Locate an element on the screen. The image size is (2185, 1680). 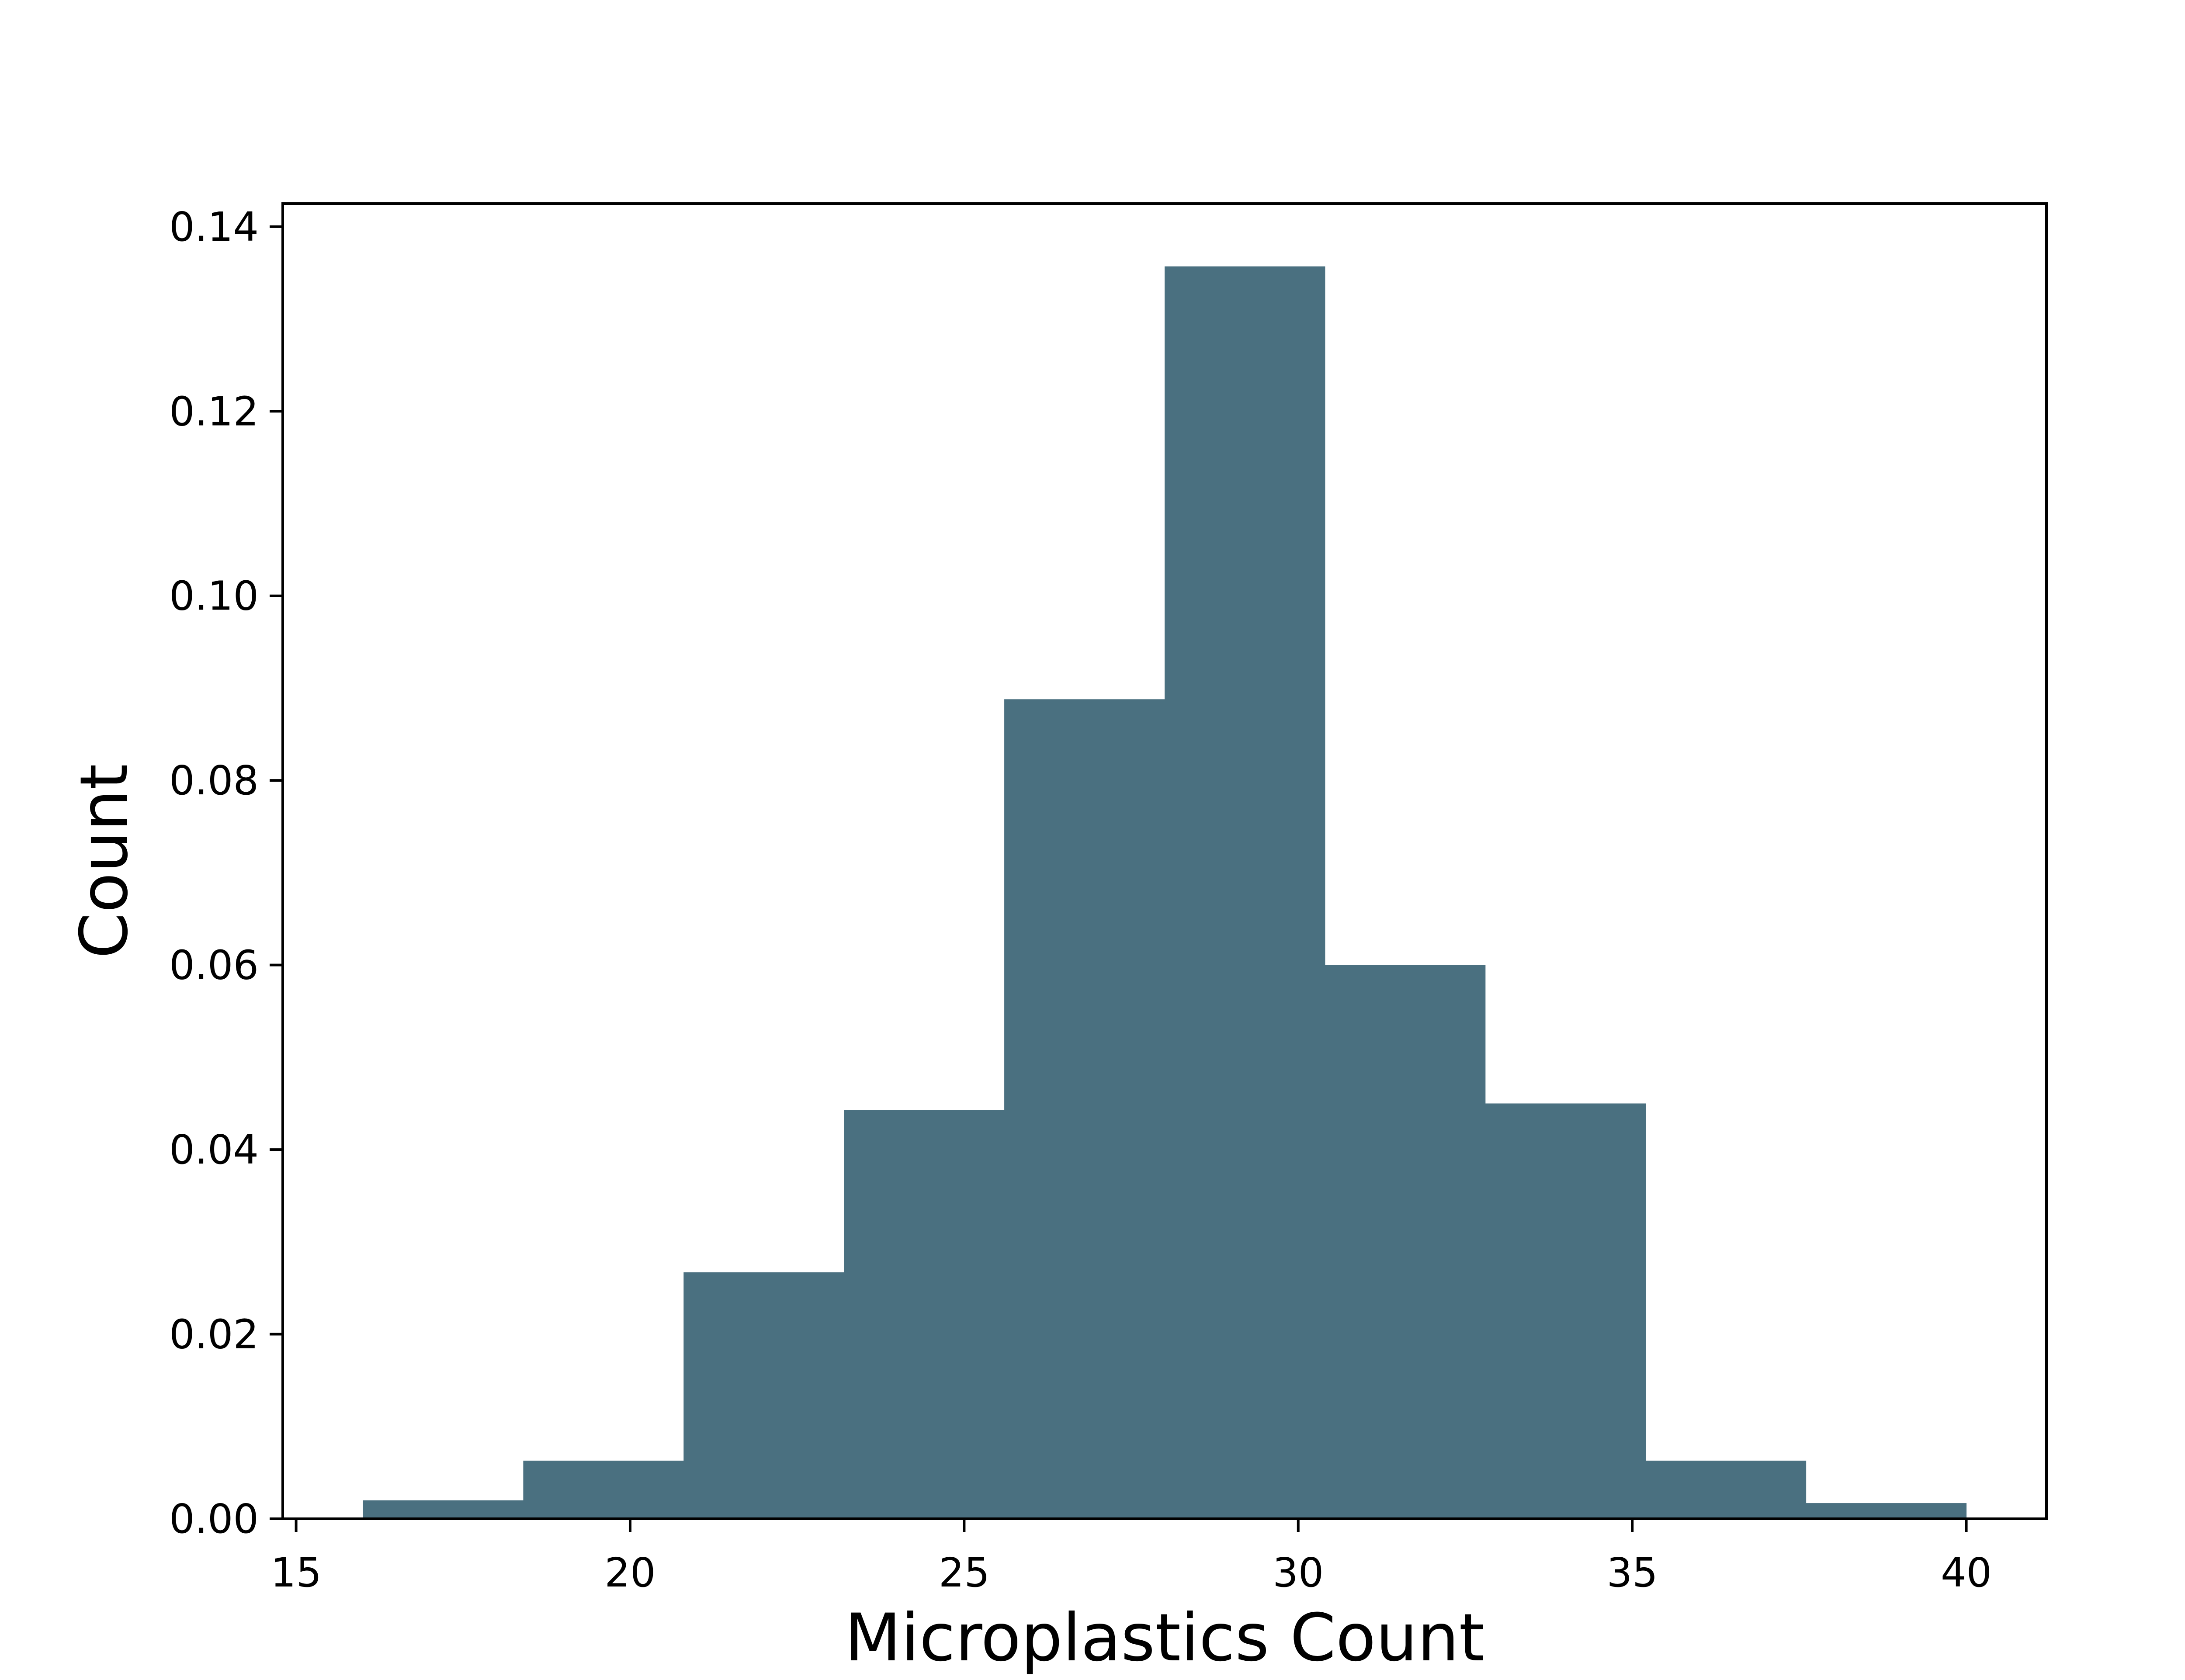
y-tick-label: 0.02 is located at coordinates (214, 1334).